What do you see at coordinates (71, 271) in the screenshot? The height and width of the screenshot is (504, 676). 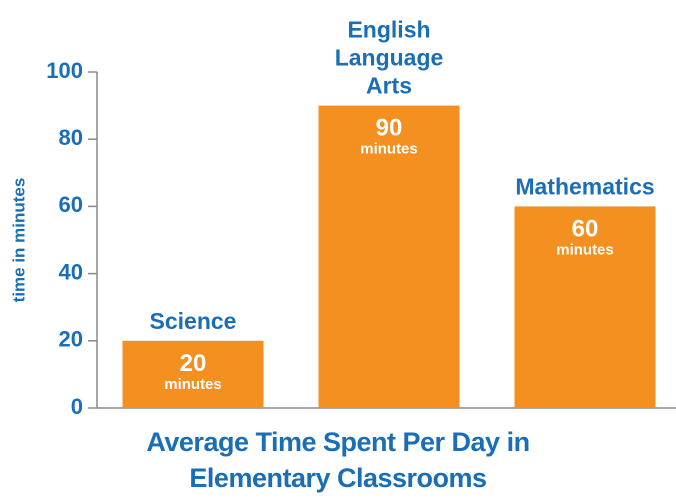 I see `y-tick-label: 40` at bounding box center [71, 271].